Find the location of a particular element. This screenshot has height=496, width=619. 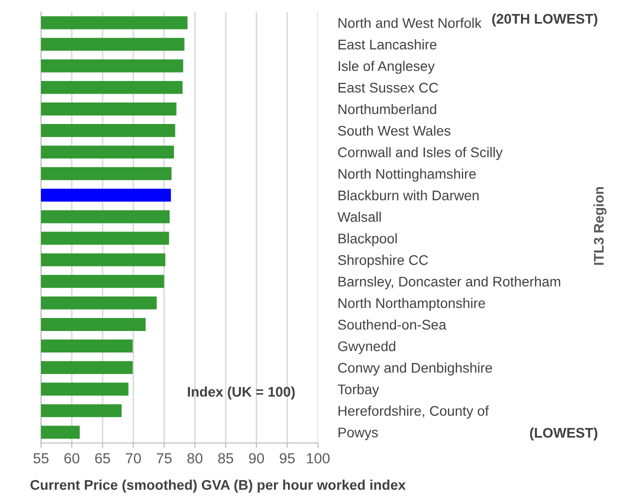

y-tick-label: Cornwall and Isles of Scilly is located at coordinates (420, 153).